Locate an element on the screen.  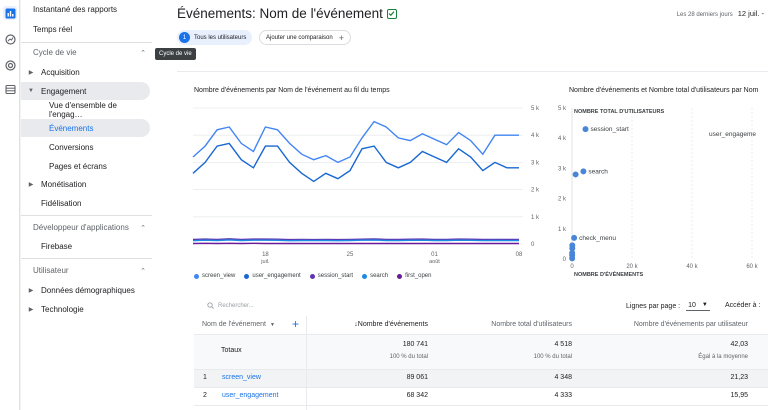
explore-icon is located at coordinates (10, 39).